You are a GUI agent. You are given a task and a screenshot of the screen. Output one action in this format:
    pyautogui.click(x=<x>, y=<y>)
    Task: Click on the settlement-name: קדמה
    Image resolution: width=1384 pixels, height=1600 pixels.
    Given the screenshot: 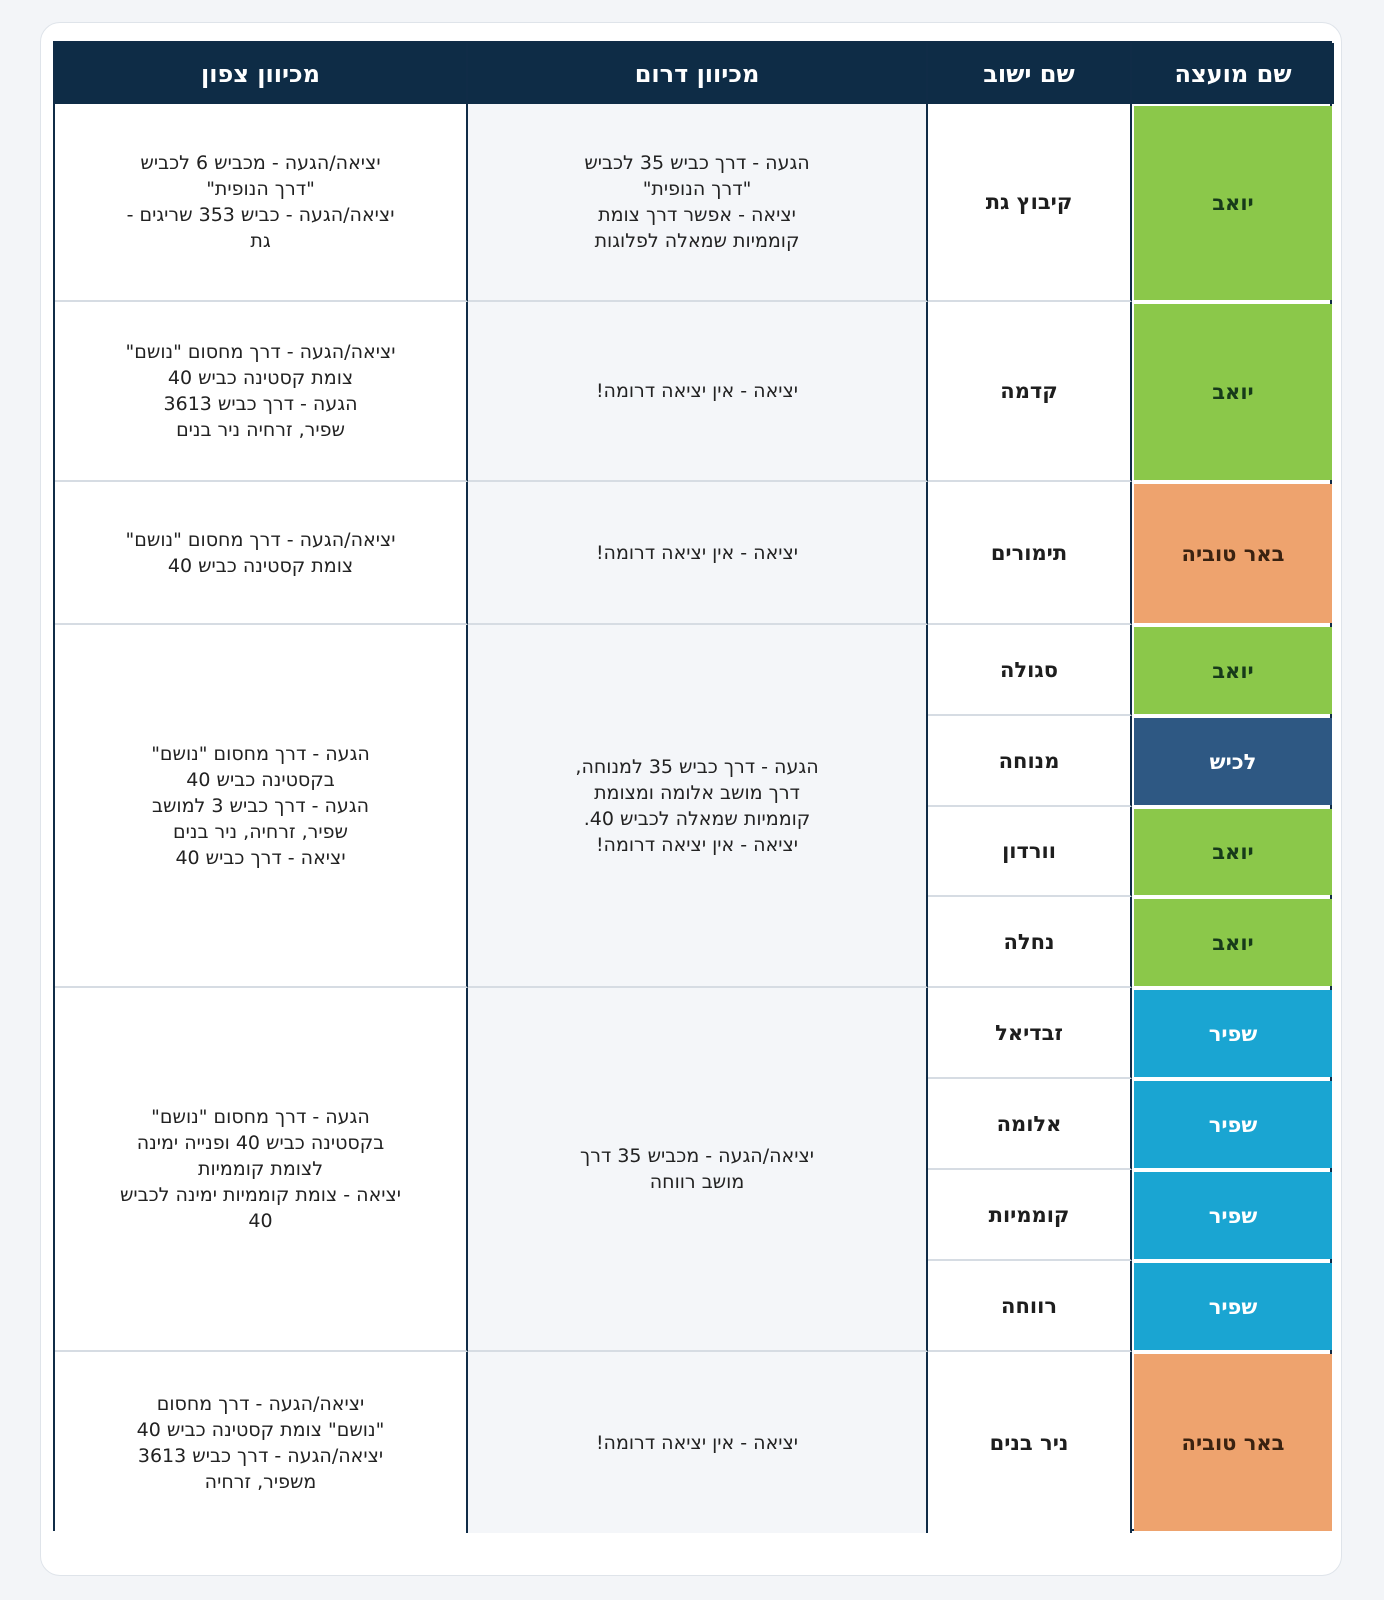 What is the action you would take?
    pyautogui.click(x=1030, y=392)
    